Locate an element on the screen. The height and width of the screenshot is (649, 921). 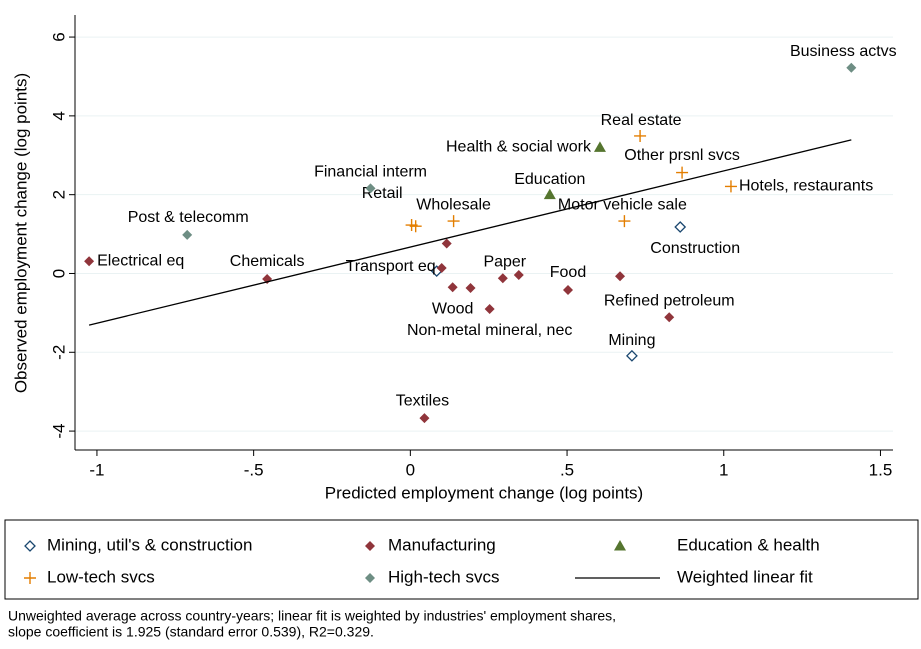
point-label: Food is located at coordinates (568, 272).